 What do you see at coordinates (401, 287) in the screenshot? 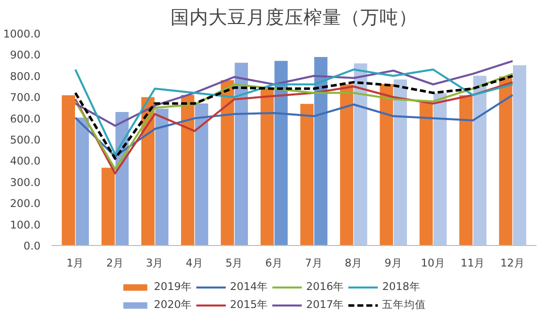
I see `legend-label: 2018年` at bounding box center [401, 287].